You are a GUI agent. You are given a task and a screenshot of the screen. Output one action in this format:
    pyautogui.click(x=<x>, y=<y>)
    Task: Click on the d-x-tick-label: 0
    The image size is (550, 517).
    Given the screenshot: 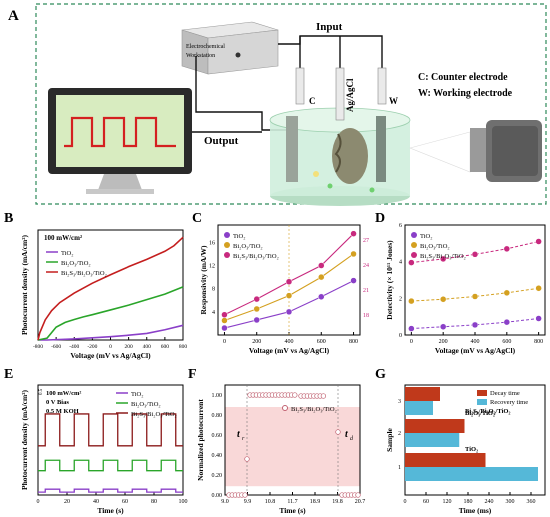 What is the action you would take?
    pyautogui.click(x=411, y=342)
    